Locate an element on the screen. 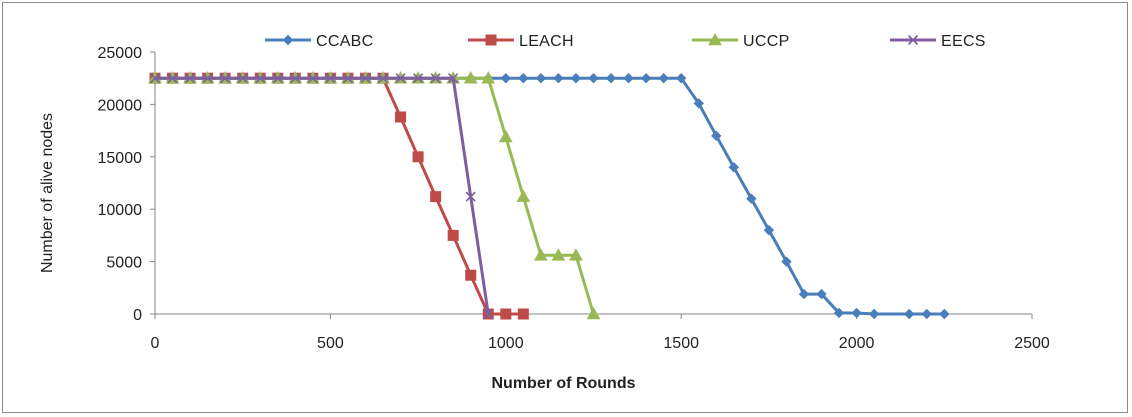  legend-label-uccp: UCCP is located at coordinates (766, 41).